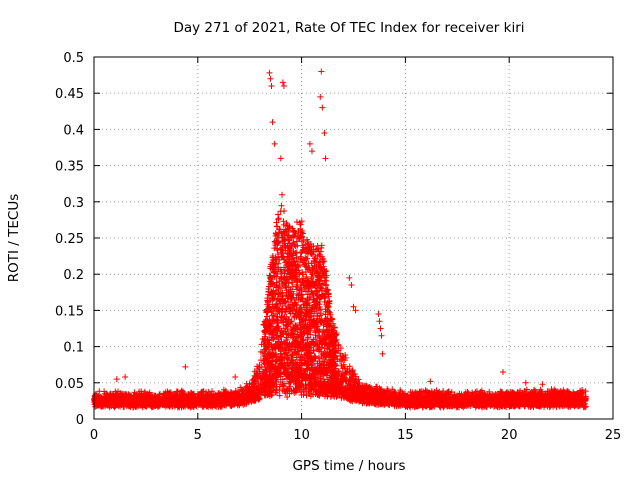  What do you see at coordinates (348, 466) in the screenshot?
I see `x-axis-label: GPS time / hours` at bounding box center [348, 466].